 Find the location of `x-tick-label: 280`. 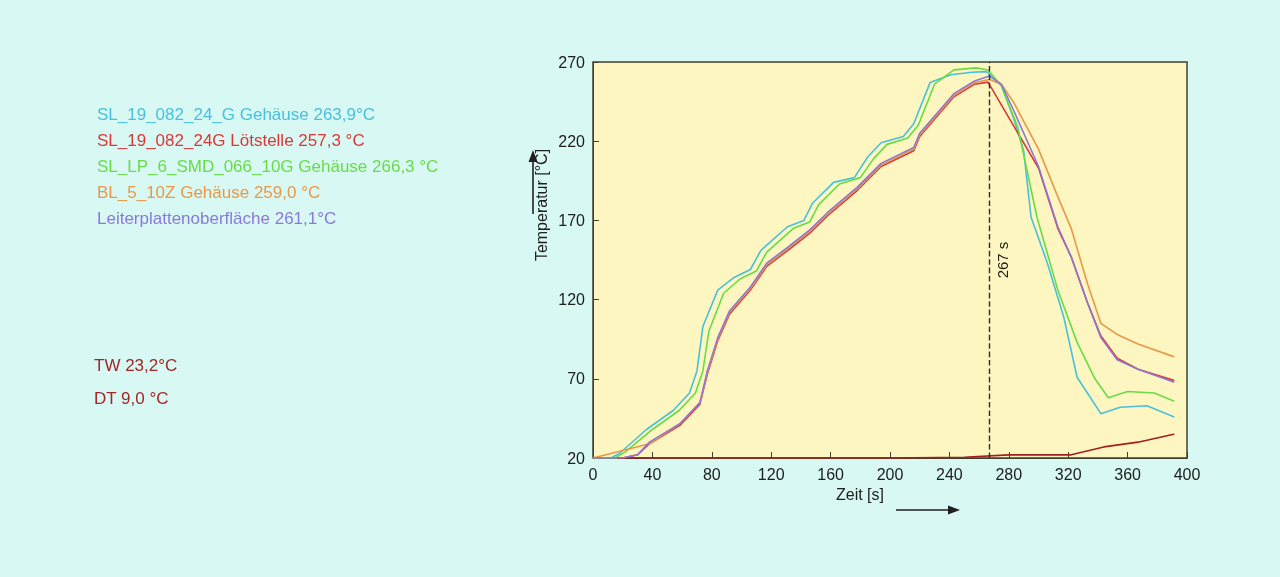

x-tick-label: 280 is located at coordinates (1009, 474).